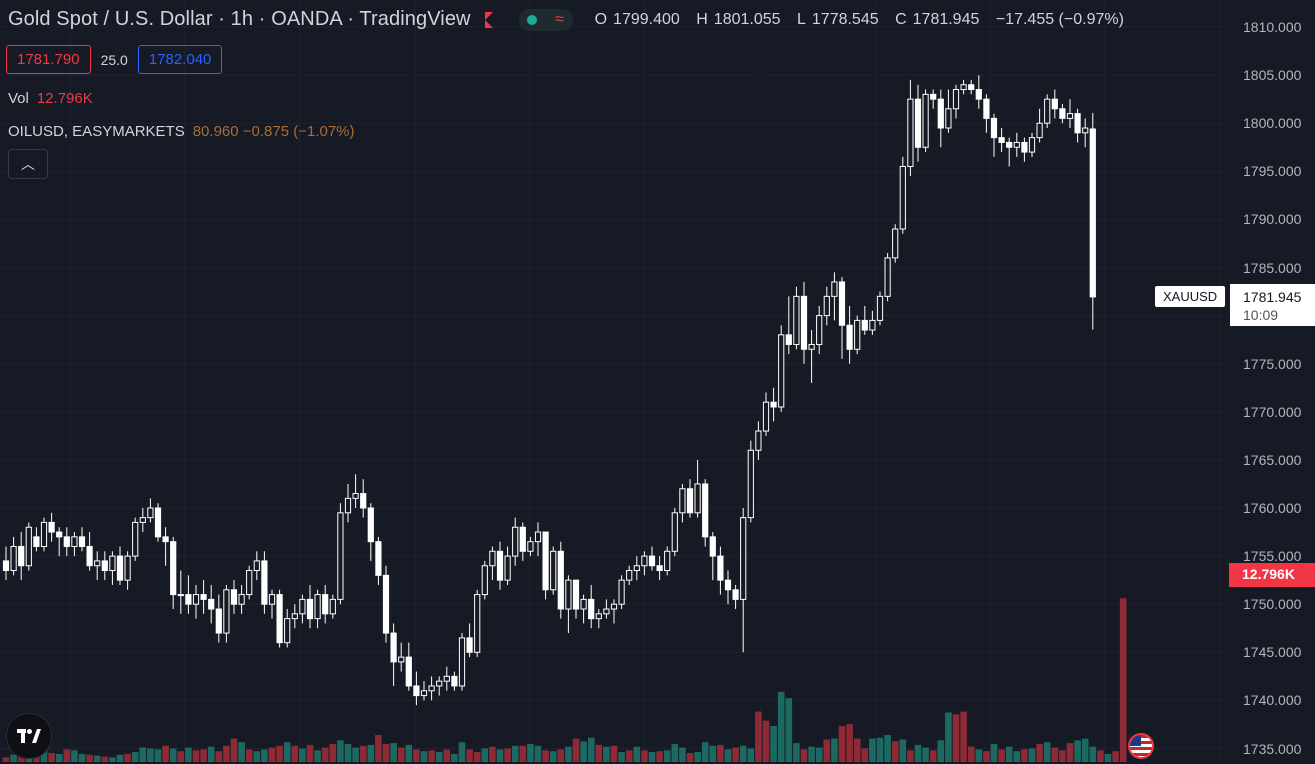 The image size is (1315, 764). What do you see at coordinates (48, 59) in the screenshot?
I see `sell-button: 1781.790` at bounding box center [48, 59].